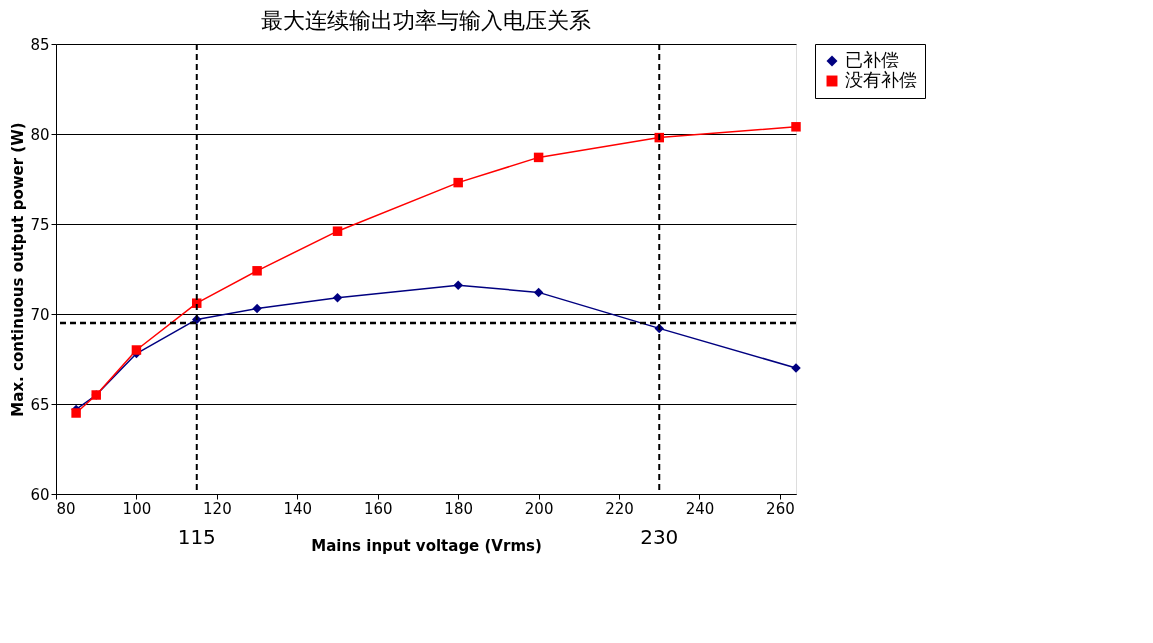  What do you see at coordinates (66, 508) in the screenshot?
I see `x-tick-label: 80` at bounding box center [66, 508].